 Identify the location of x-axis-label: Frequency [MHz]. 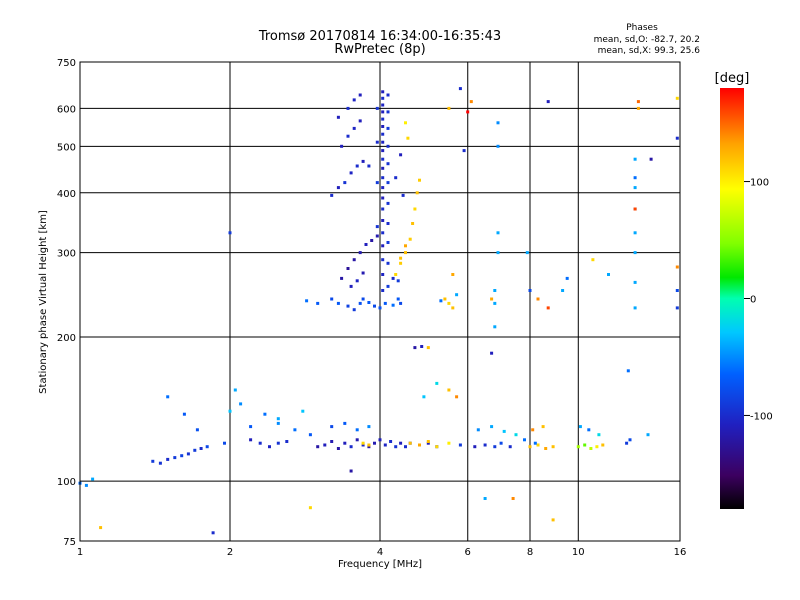
(380, 564).